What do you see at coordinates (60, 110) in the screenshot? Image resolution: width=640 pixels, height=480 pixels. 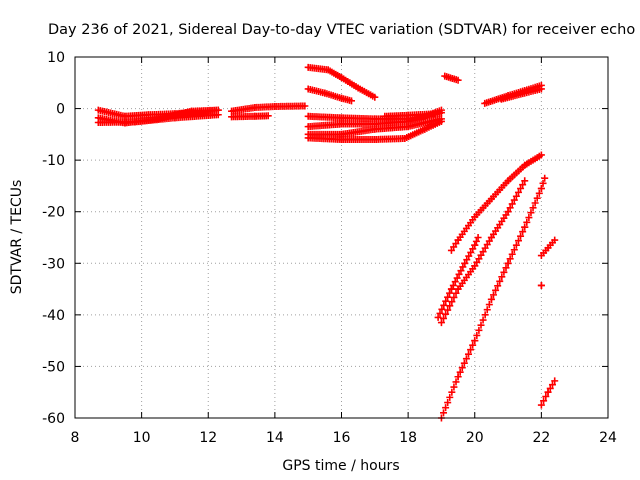 I see `y-tick-label: 0` at bounding box center [60, 110].